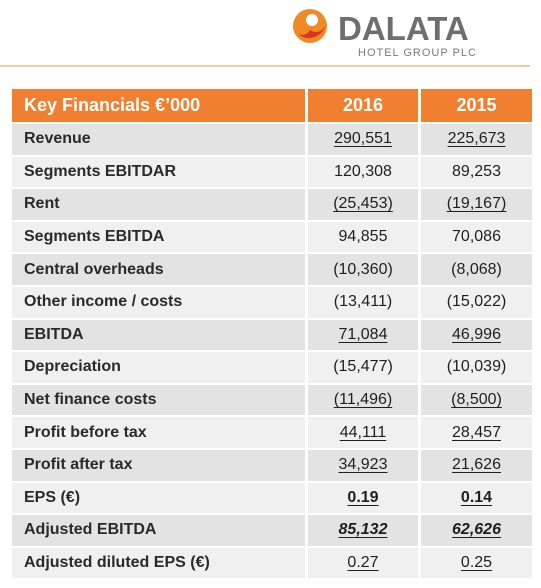 Image resolution: width=541 pixels, height=588 pixels. I want to click on row-label: Adjusted diluted EPS (€), so click(158, 563).